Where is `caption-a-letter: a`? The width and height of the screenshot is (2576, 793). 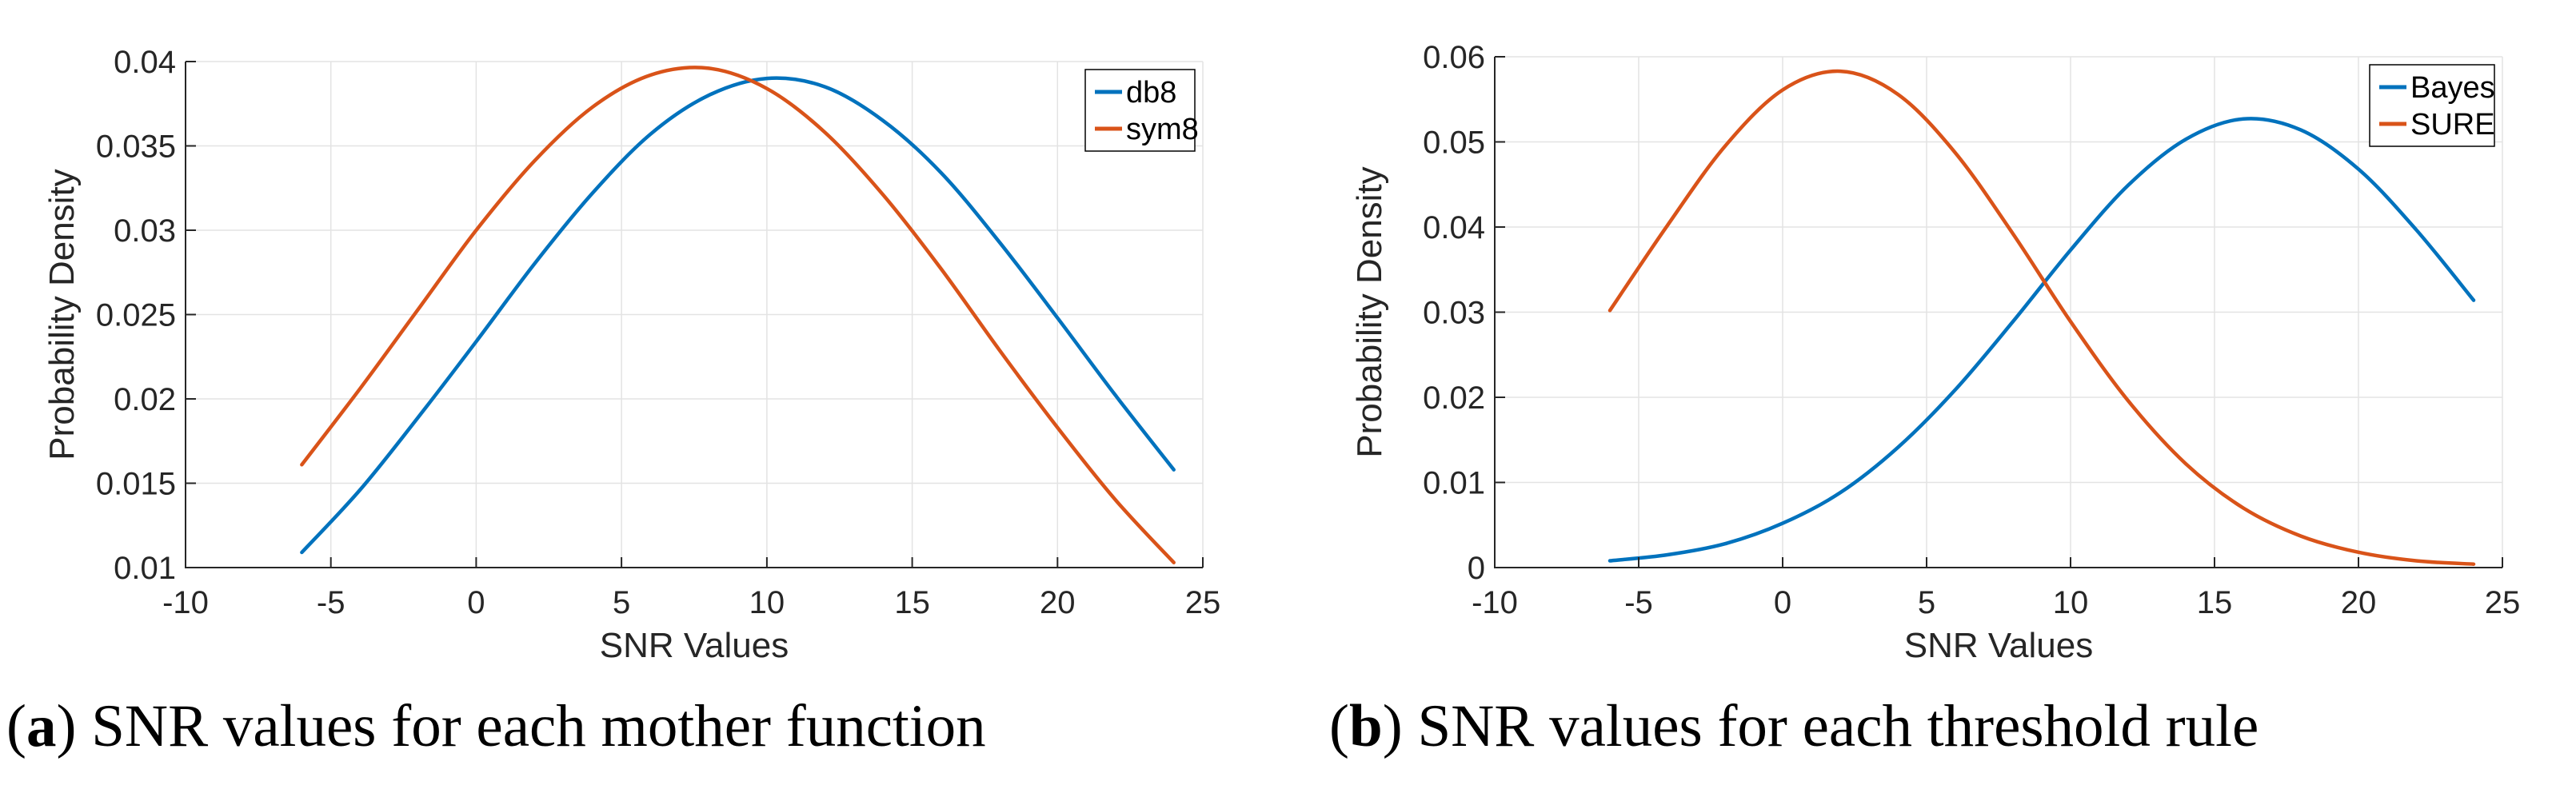 caption-a-letter: a is located at coordinates (42, 726).